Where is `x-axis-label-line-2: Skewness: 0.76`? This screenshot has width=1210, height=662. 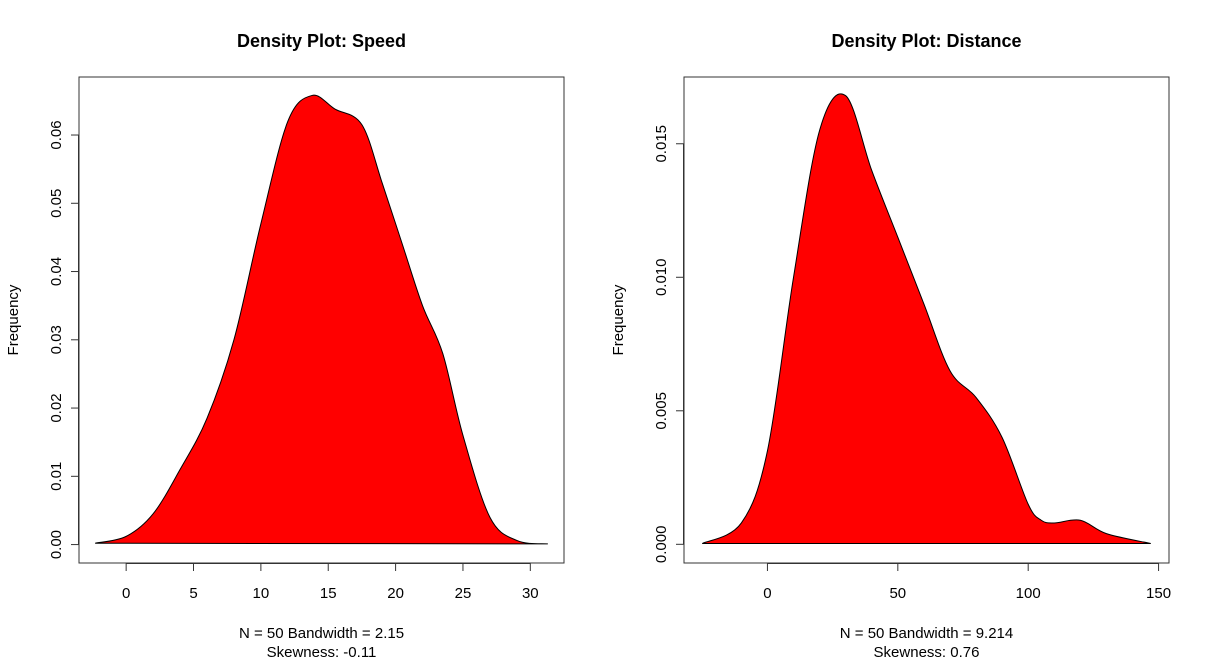 x-axis-label-line-2: Skewness: 0.76 is located at coordinates (927, 652).